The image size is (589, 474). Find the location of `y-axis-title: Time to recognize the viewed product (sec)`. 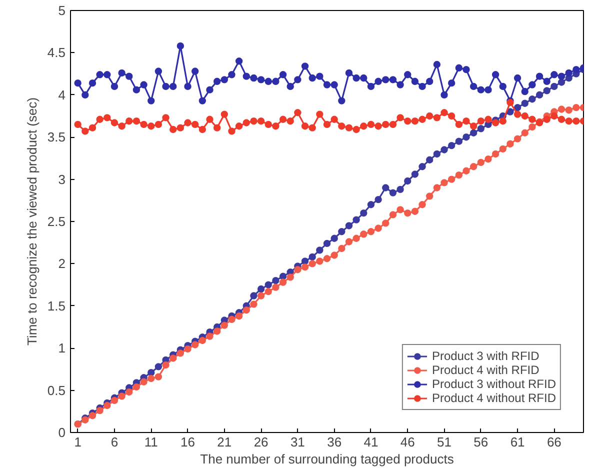

y-axis-title: Time to recognize the viewed product (sec) is located at coordinates (32, 221).